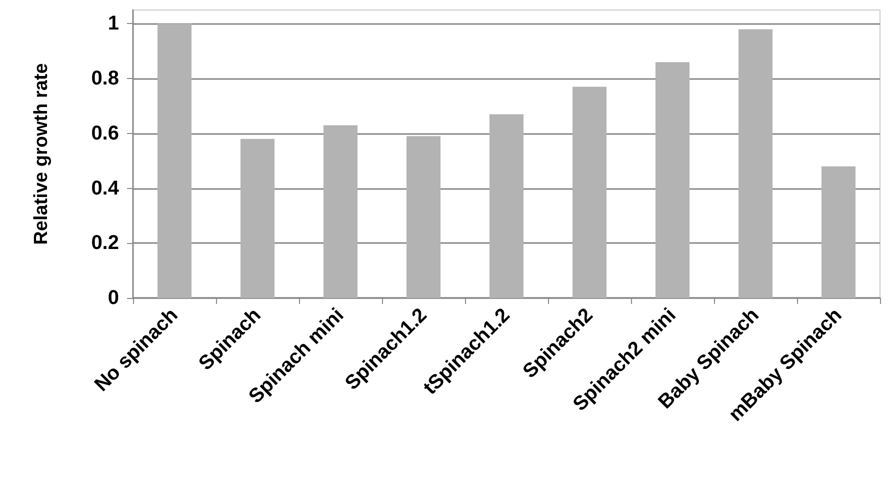  What do you see at coordinates (105, 243) in the screenshot?
I see `y-tick-label: 0.2` at bounding box center [105, 243].